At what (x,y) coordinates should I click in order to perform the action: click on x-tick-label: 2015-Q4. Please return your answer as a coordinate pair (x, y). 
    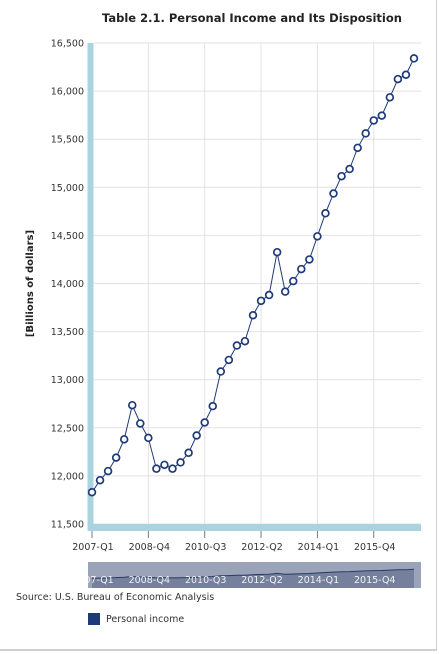
    Looking at the image, I should click on (374, 547).